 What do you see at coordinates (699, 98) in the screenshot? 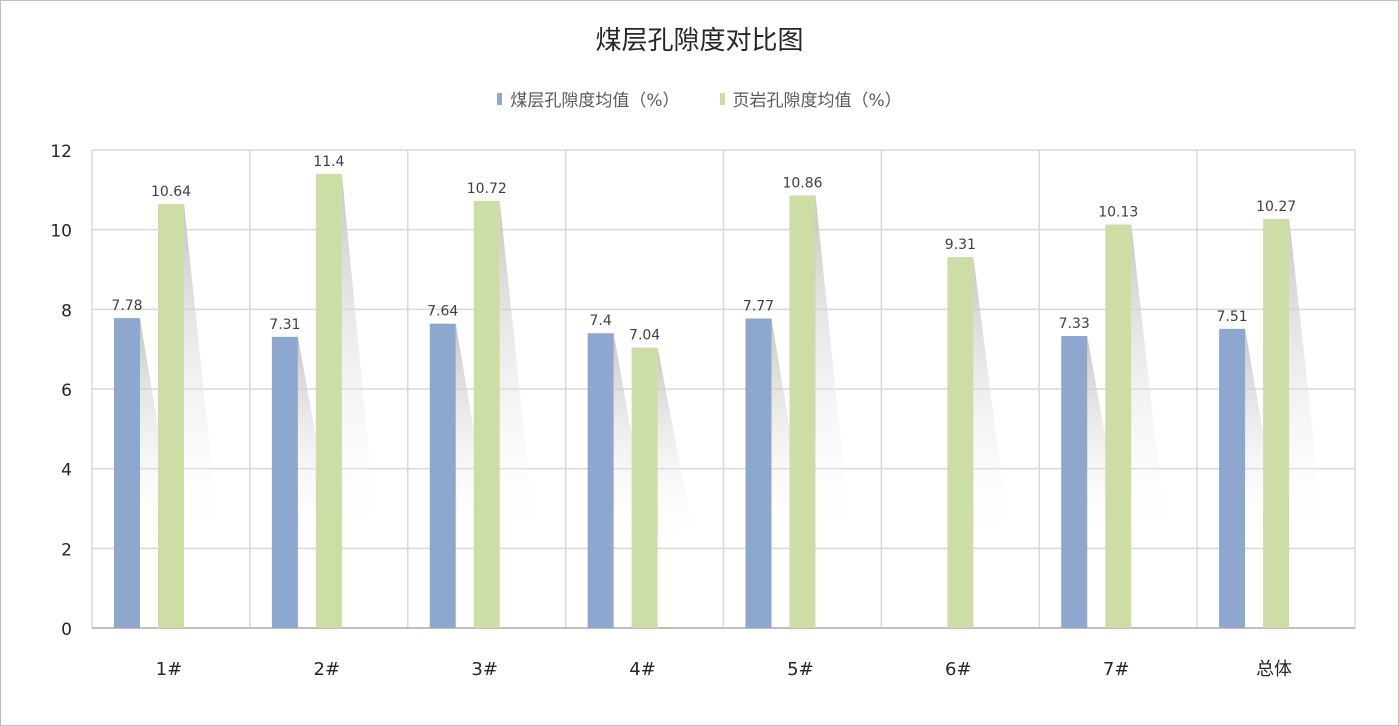
I see `legend: 煤层孔隙度均值（%） 页岩孔隙度均值（%）` at bounding box center [699, 98].